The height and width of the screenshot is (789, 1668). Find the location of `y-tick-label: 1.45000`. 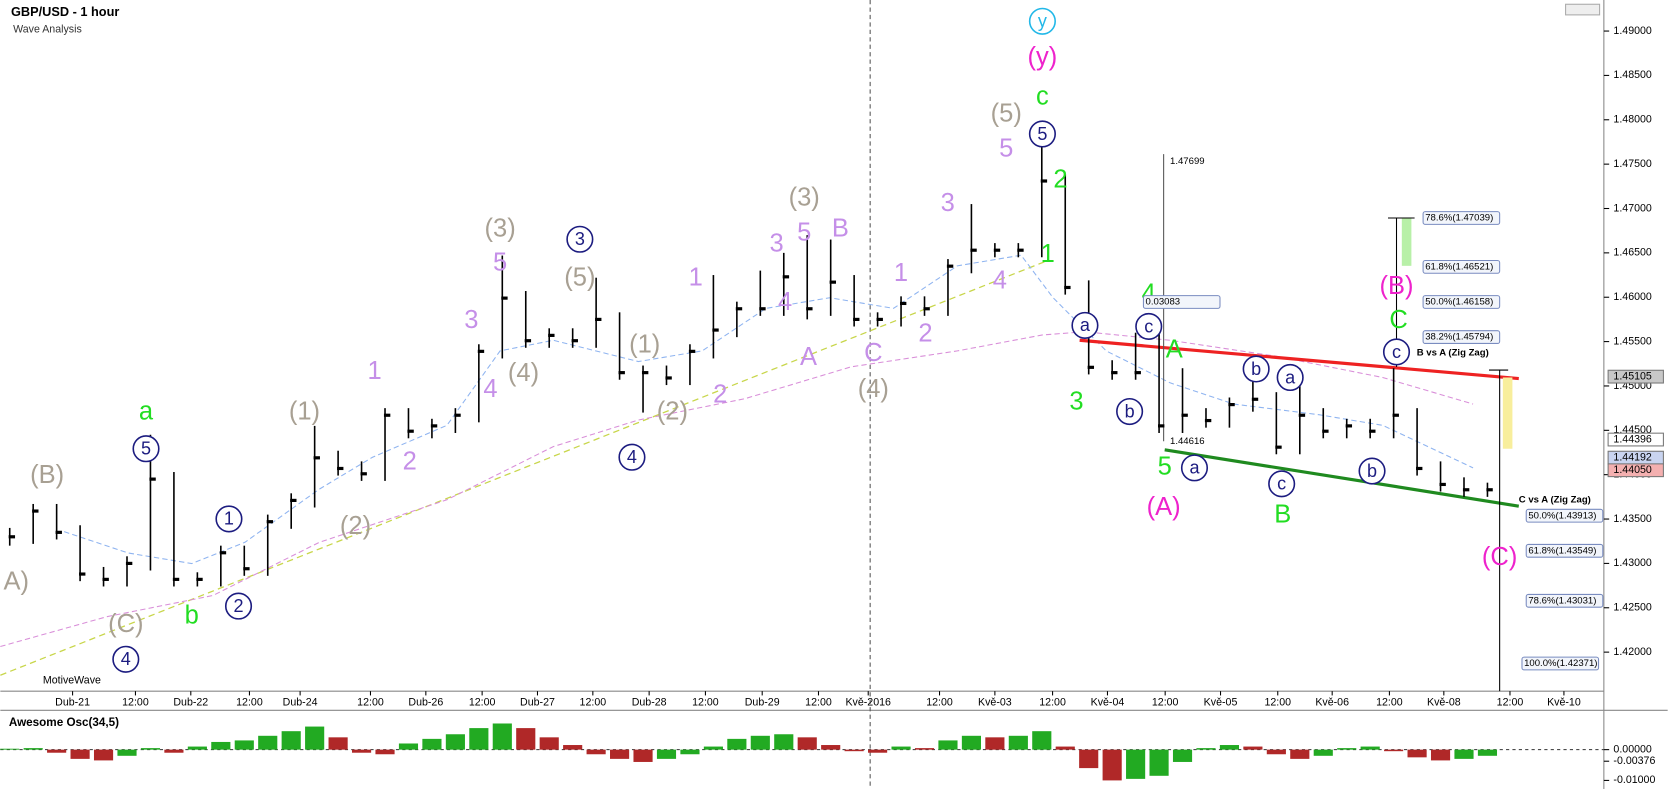

y-tick-label: 1.45000 is located at coordinates (1632, 386).